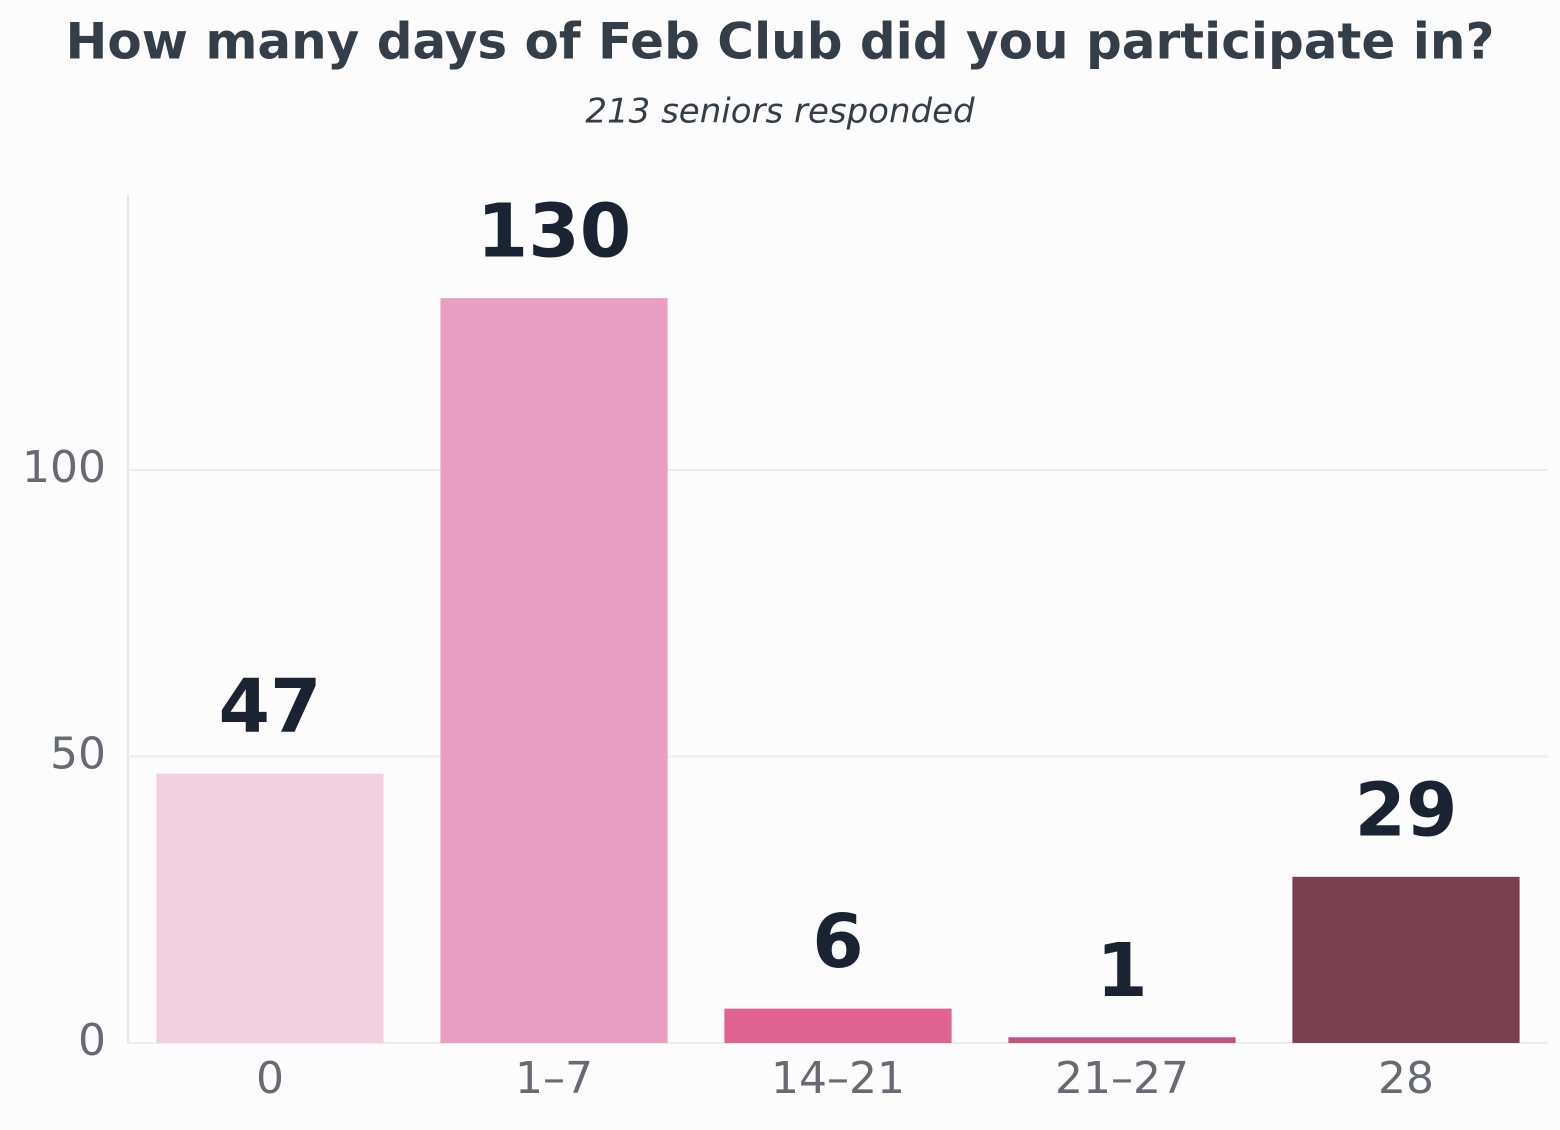 This screenshot has height=1130, width=1560. I want to click on x-tick-label: 1–7, so click(554, 1078).